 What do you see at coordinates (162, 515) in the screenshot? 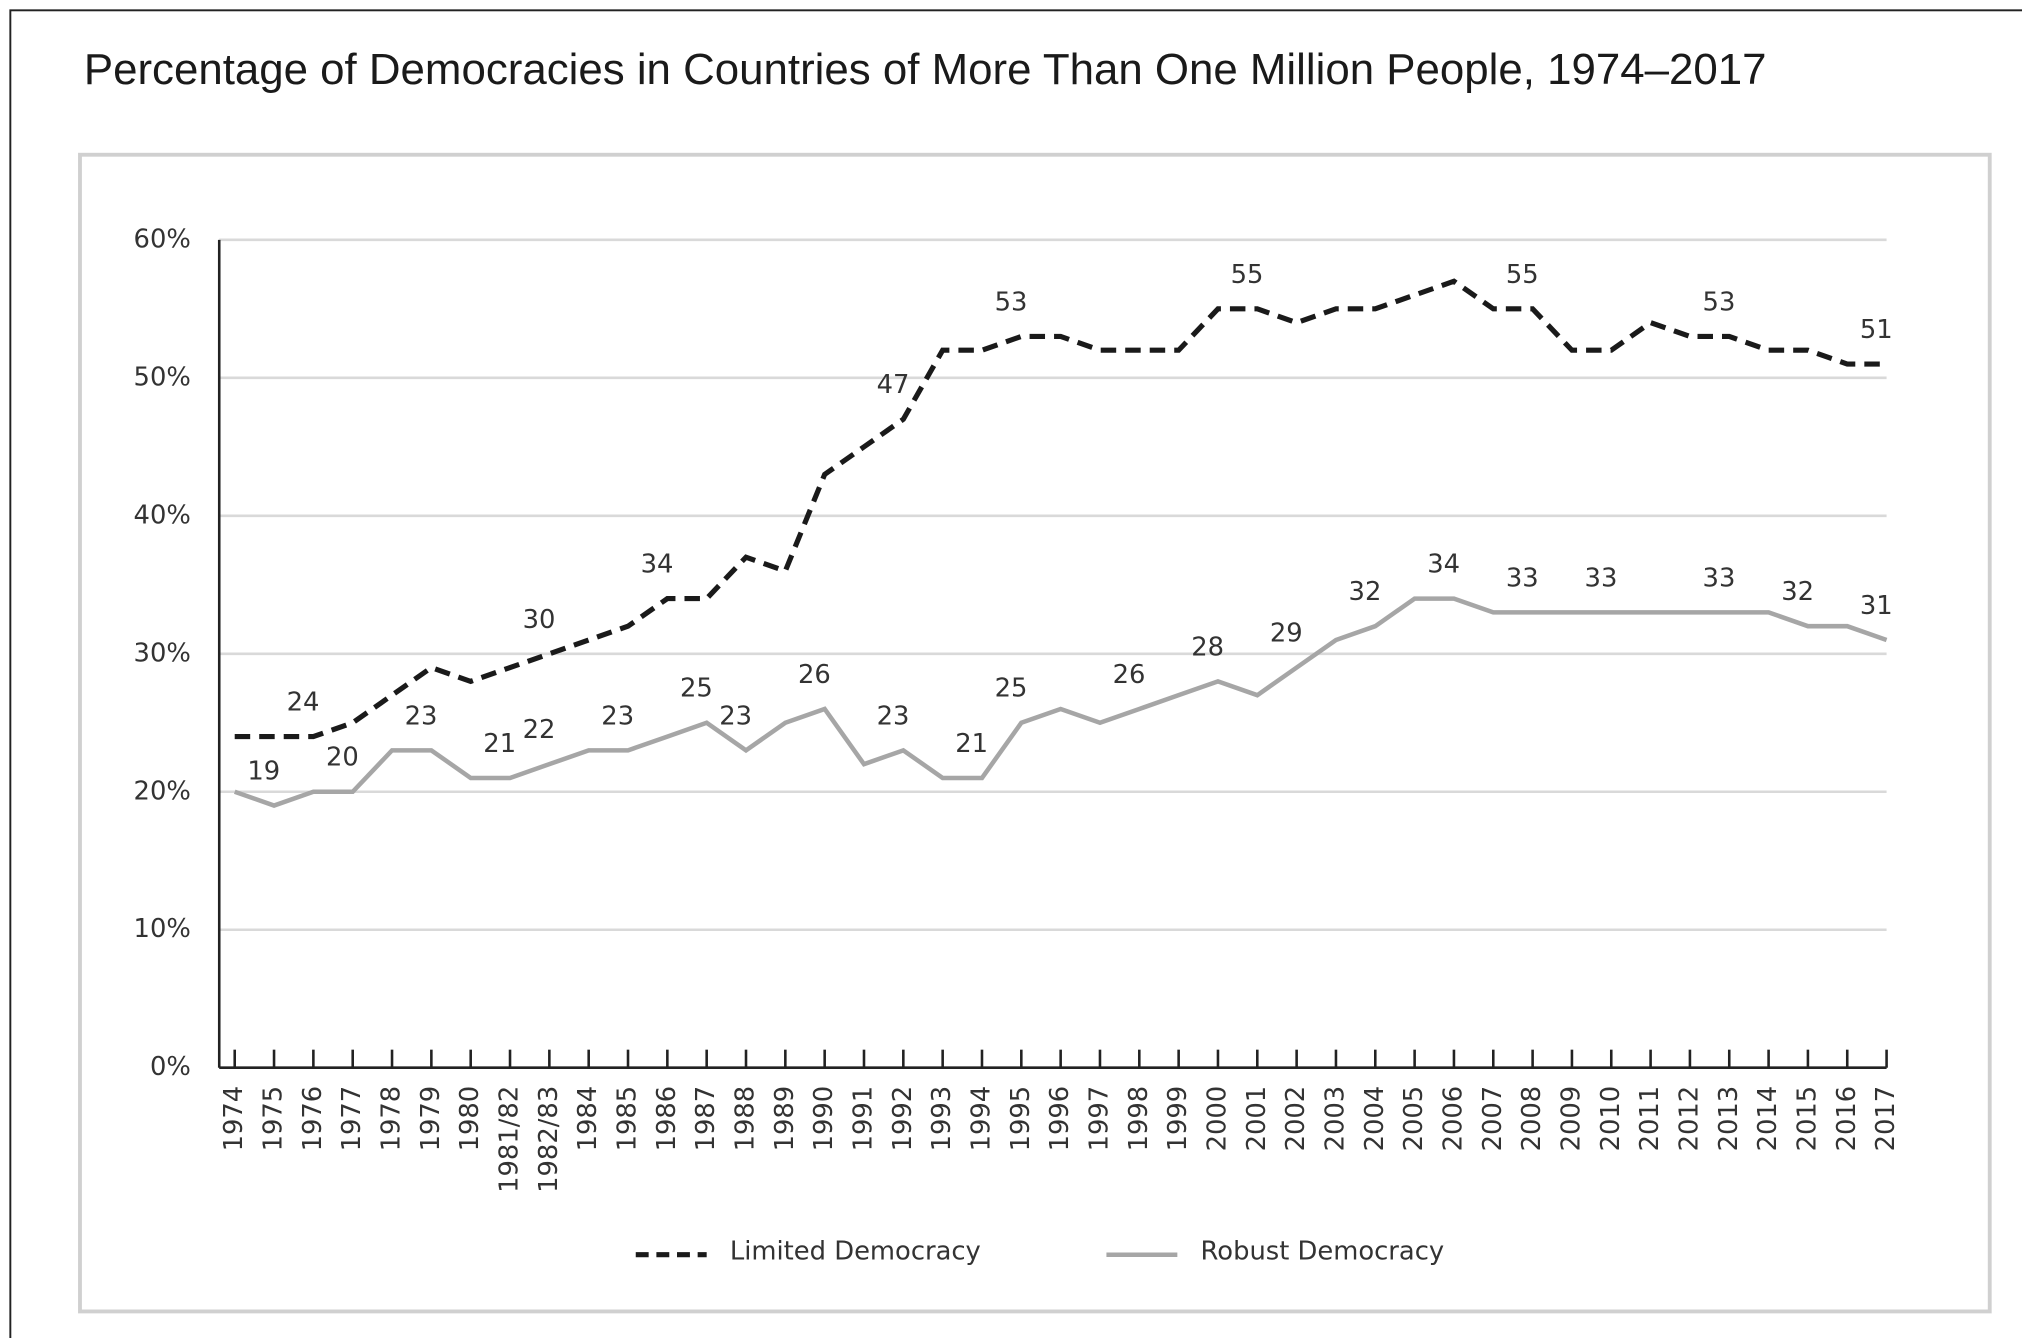
I see `y-tick-label: 40%` at bounding box center [162, 515].